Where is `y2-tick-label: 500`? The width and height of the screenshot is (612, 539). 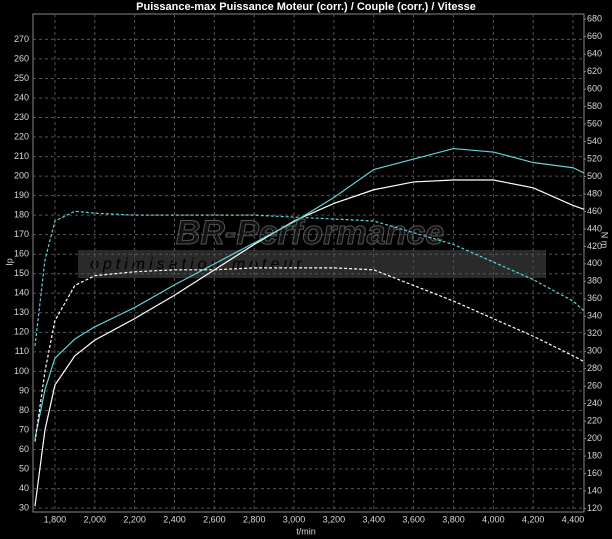 y2-tick-label: 500 is located at coordinates (594, 176).